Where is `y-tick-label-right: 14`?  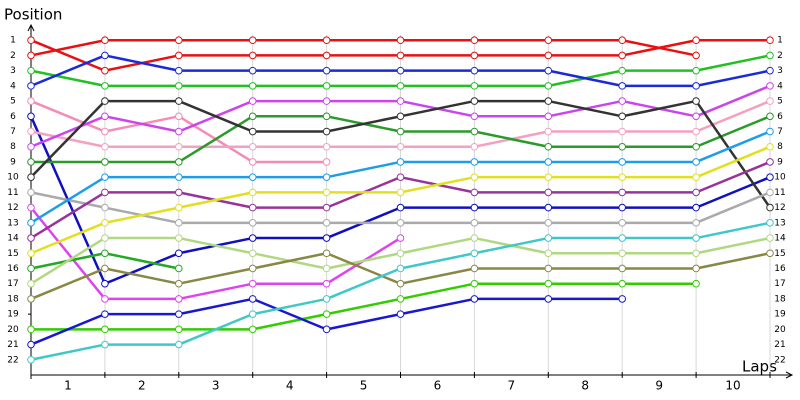 y-tick-label-right: 14 is located at coordinates (780, 239).